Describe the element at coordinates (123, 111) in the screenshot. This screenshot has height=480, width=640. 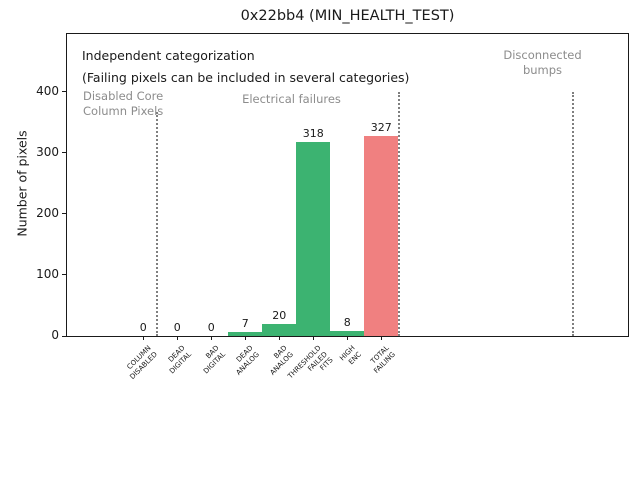
I see `section-label-line: Column Pixels` at that location.